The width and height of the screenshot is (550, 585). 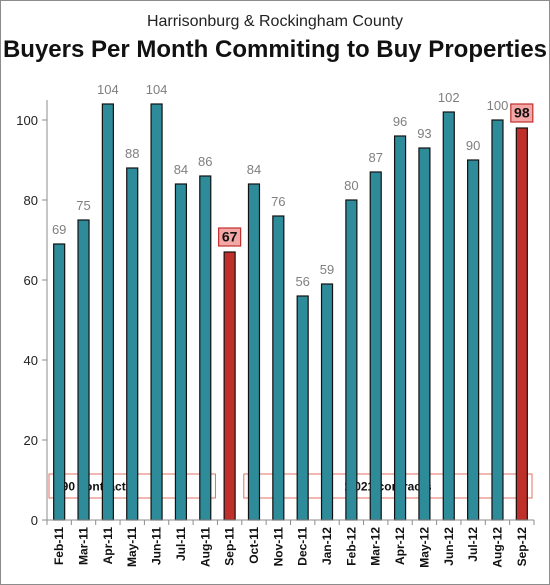 I want to click on x-tick-label: Oct-11, so click(x=254, y=545).